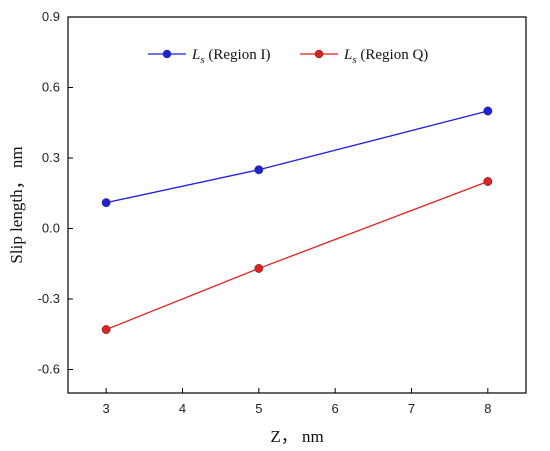 Image resolution: width=550 pixels, height=451 pixels. Describe the element at coordinates (51, 157) in the screenshot. I see `y-tick-label: 0.3` at that location.